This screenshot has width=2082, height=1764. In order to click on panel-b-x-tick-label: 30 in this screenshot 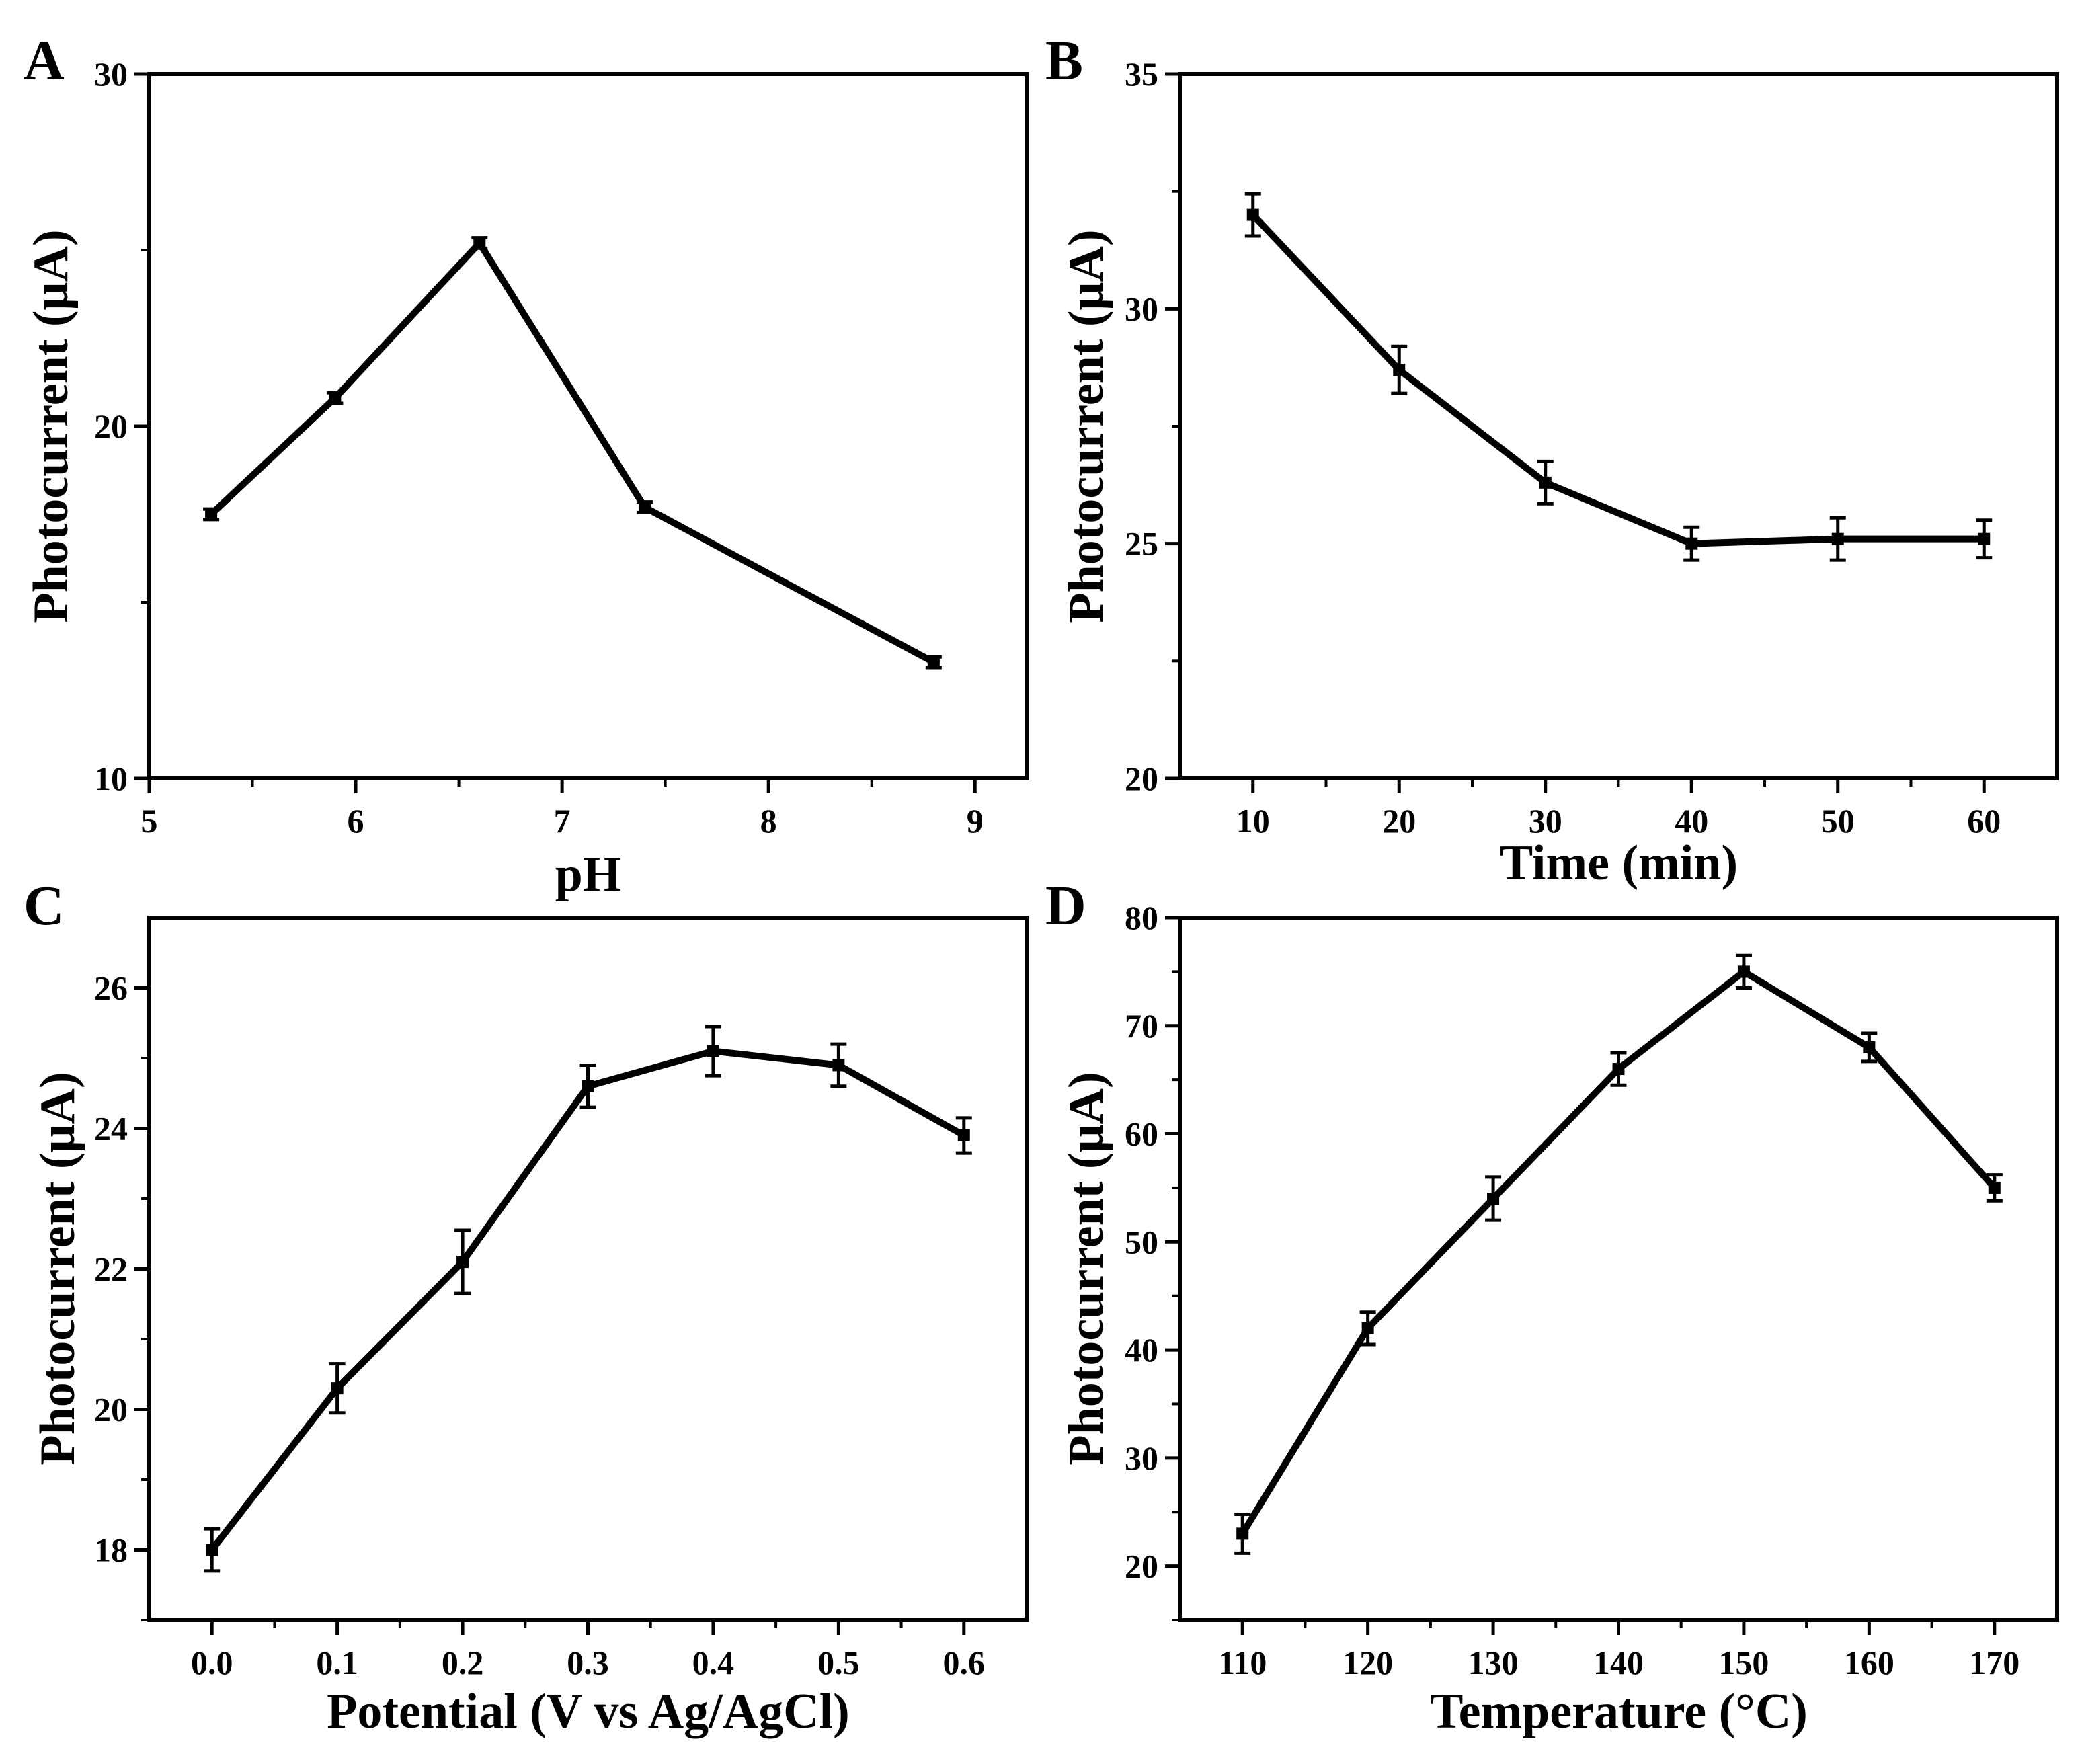, I will do `click(1546, 821)`.